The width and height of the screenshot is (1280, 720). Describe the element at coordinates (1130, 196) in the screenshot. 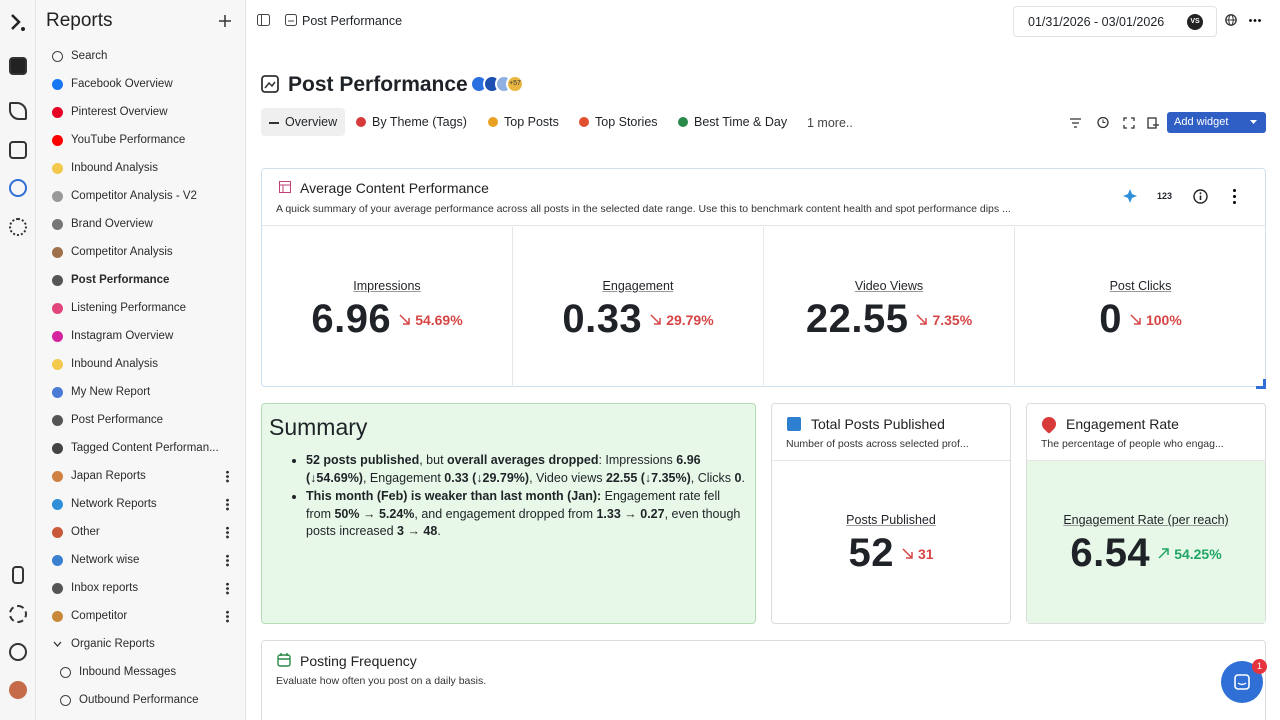

I see `ai-icon` at that location.